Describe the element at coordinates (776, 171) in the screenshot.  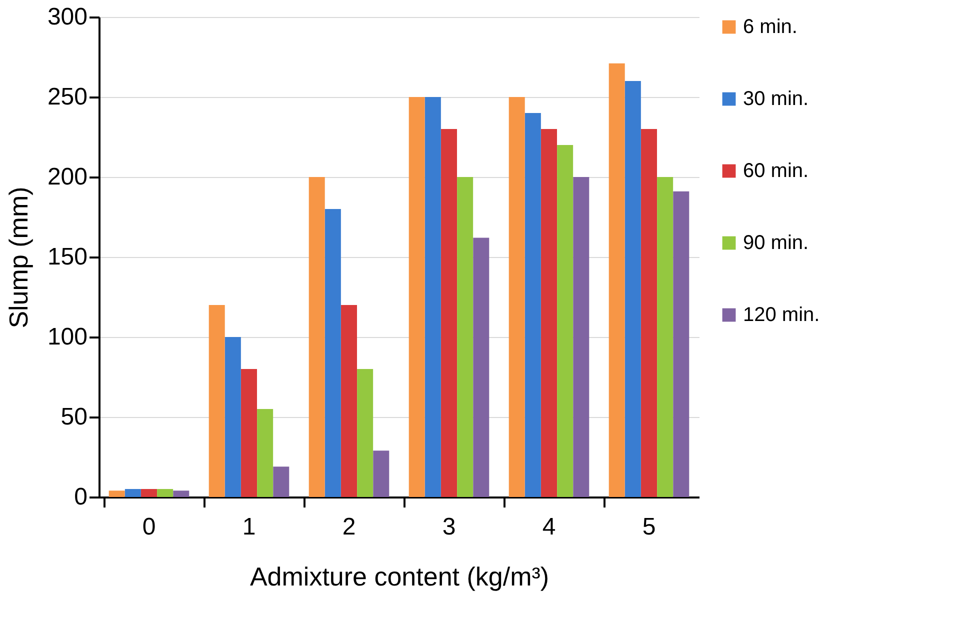
I see `legend-label: 60 min.` at that location.